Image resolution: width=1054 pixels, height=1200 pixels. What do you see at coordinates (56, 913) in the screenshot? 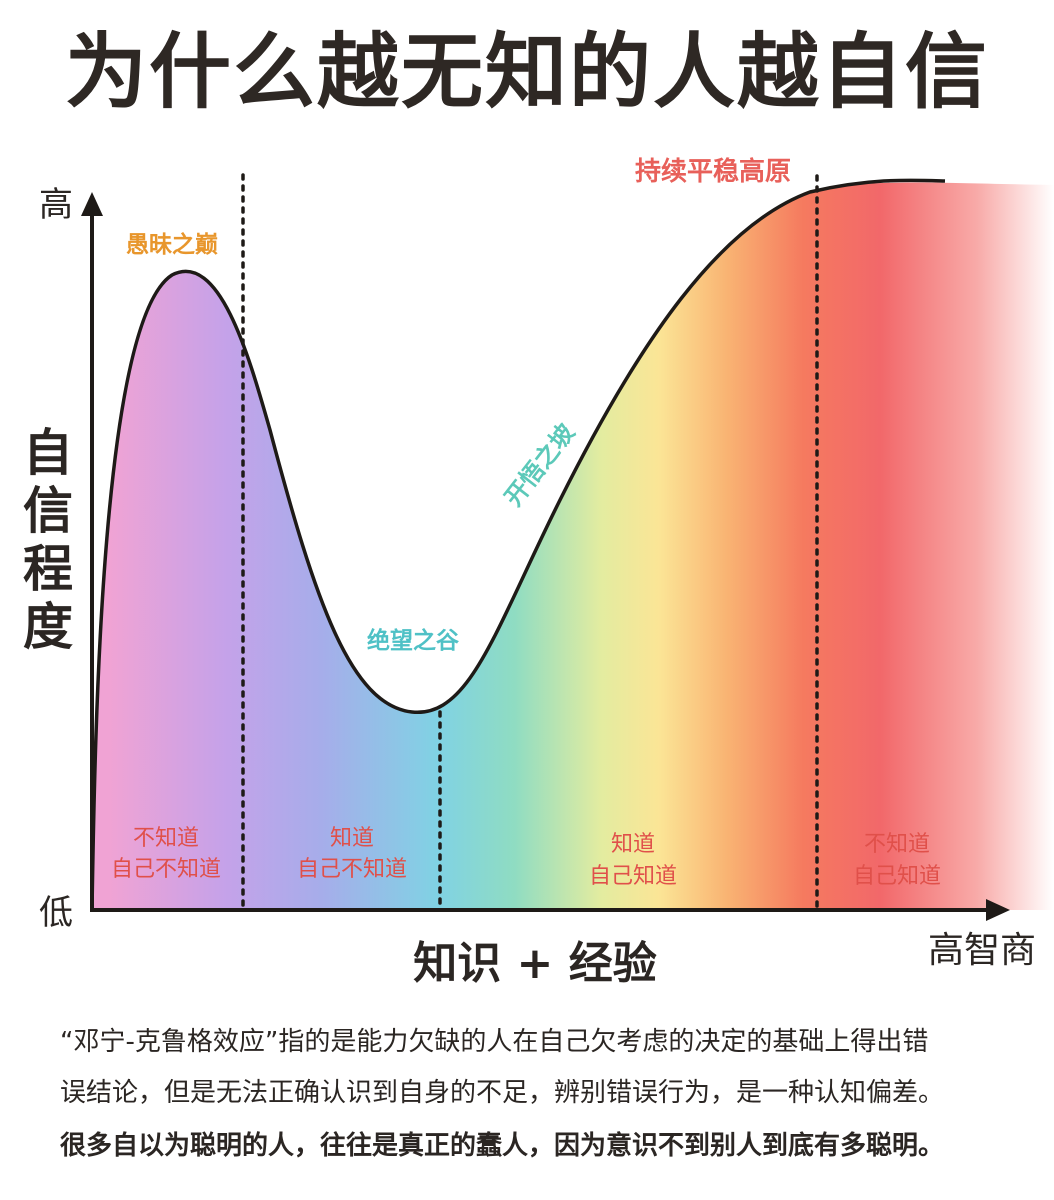
I see `y-axis-low-label: 低` at bounding box center [56, 913].